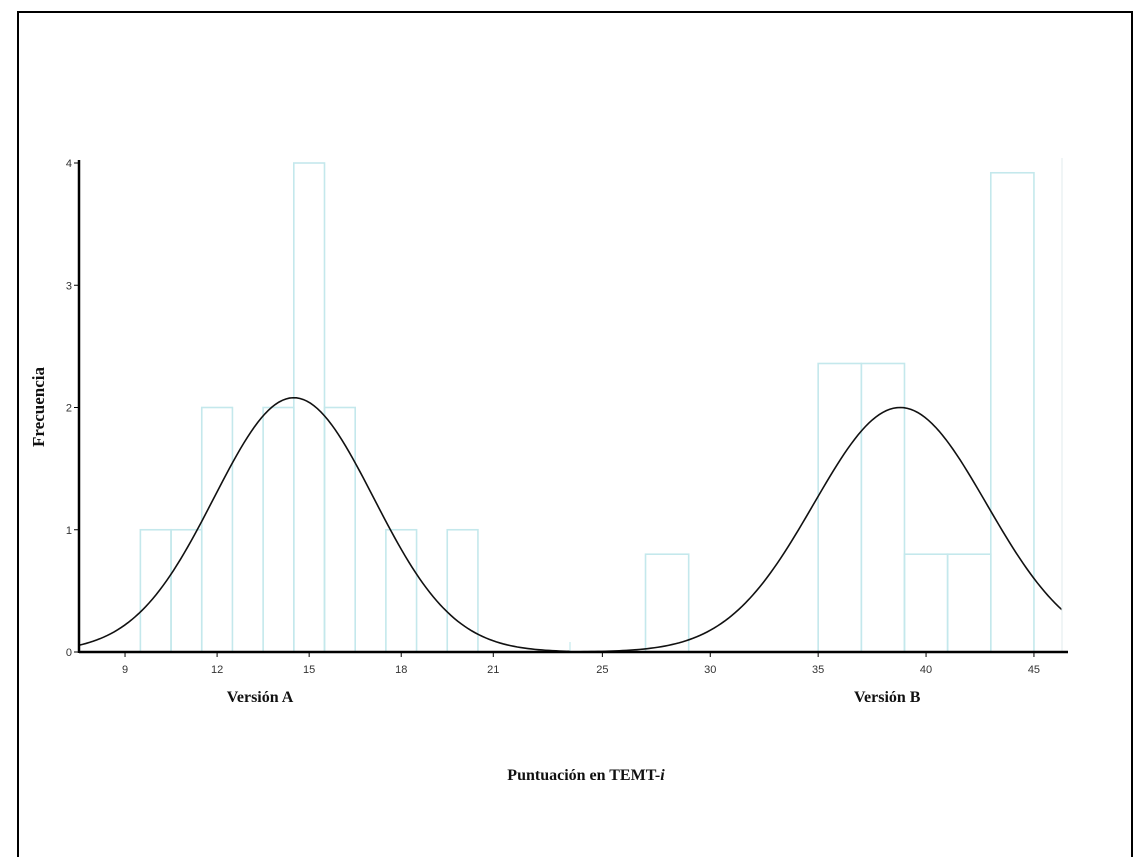  Describe the element at coordinates (69, 164) in the screenshot. I see `y-tick-label: 4` at that location.